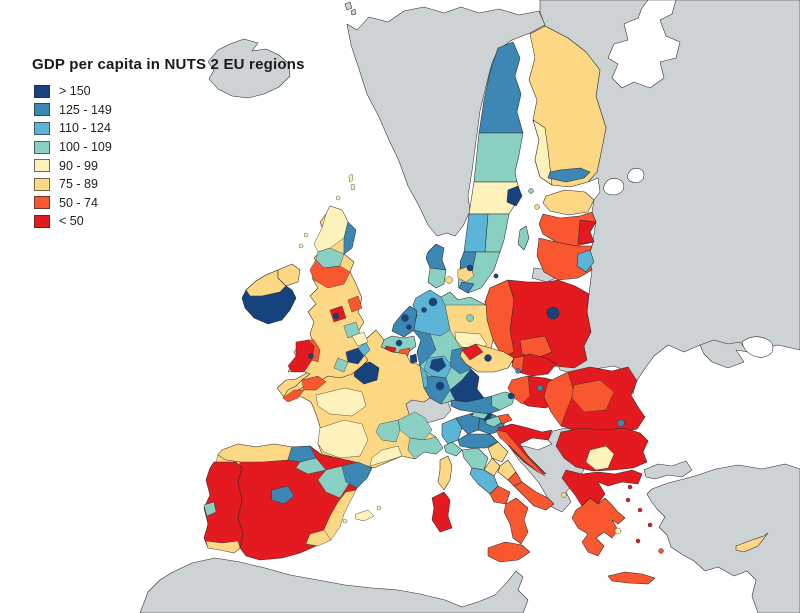 The height and width of the screenshot is (613, 800). What do you see at coordinates (341, 365) in the screenshot?
I see `region-surrey` at bounding box center [341, 365].